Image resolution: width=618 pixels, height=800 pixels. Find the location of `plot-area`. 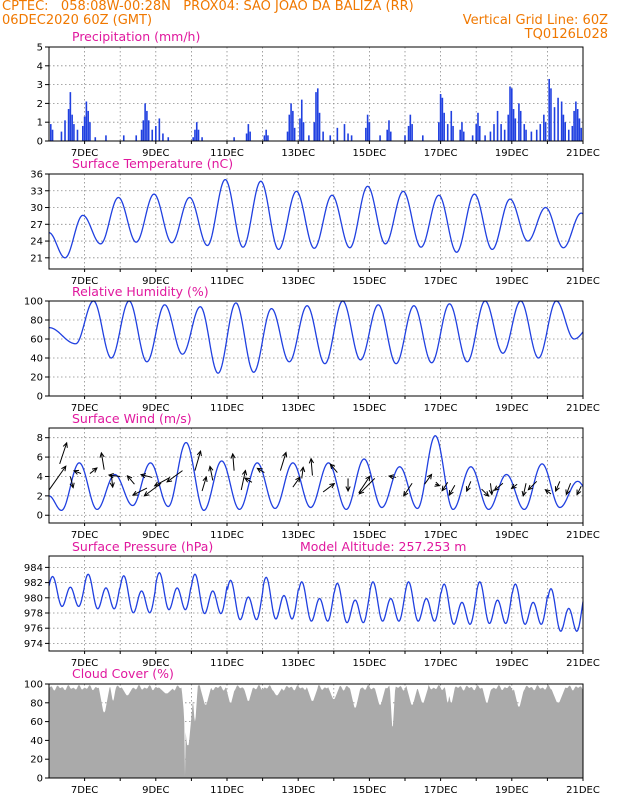

plot-area is located at coordinates (316, 221).